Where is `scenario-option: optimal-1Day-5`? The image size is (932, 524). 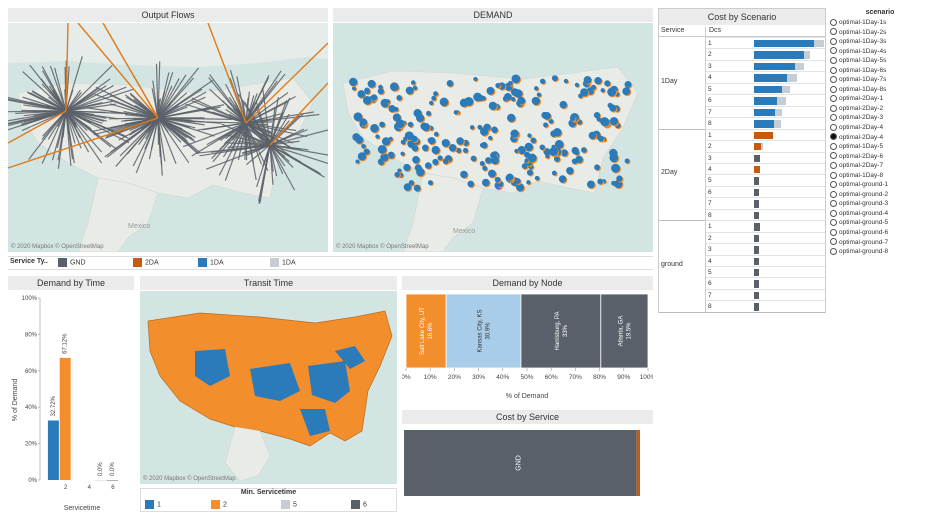
scenario-option: optimal-1Day-5 is located at coordinates (880, 147).